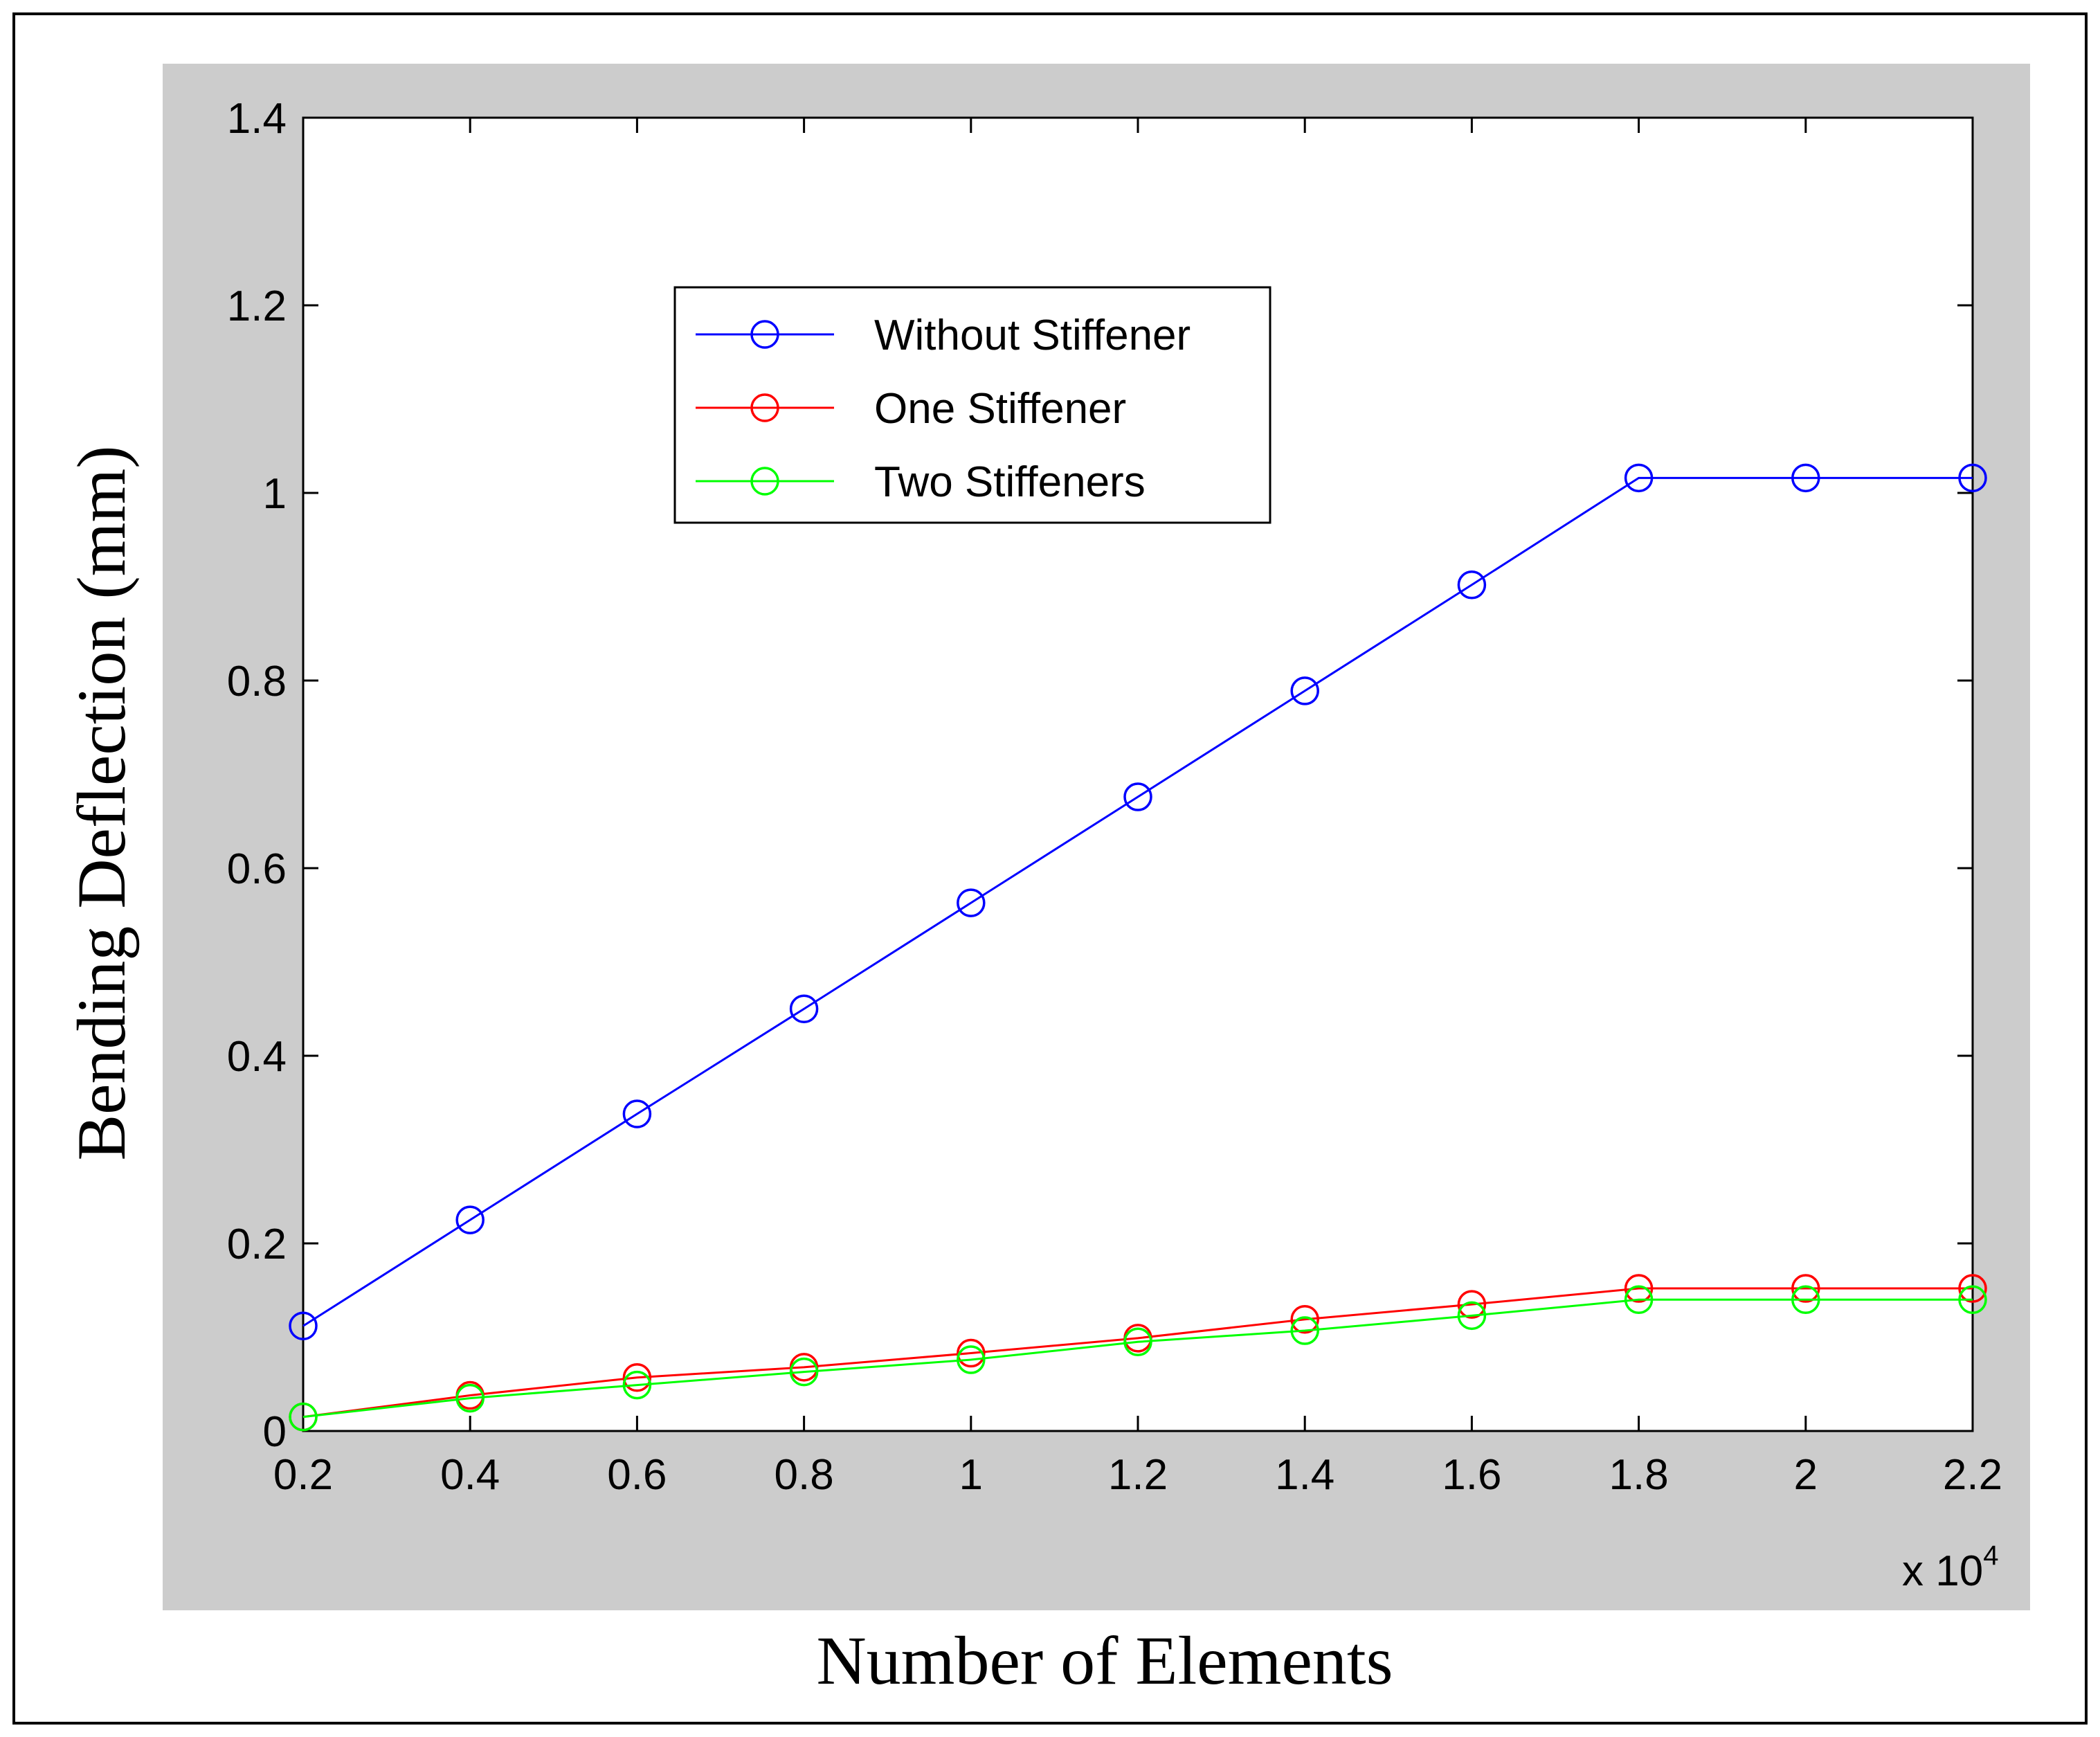 Image resolution: width=2100 pixels, height=1737 pixels. What do you see at coordinates (275, 1432) in the screenshot?
I see `y-tick-label: 0` at bounding box center [275, 1432].